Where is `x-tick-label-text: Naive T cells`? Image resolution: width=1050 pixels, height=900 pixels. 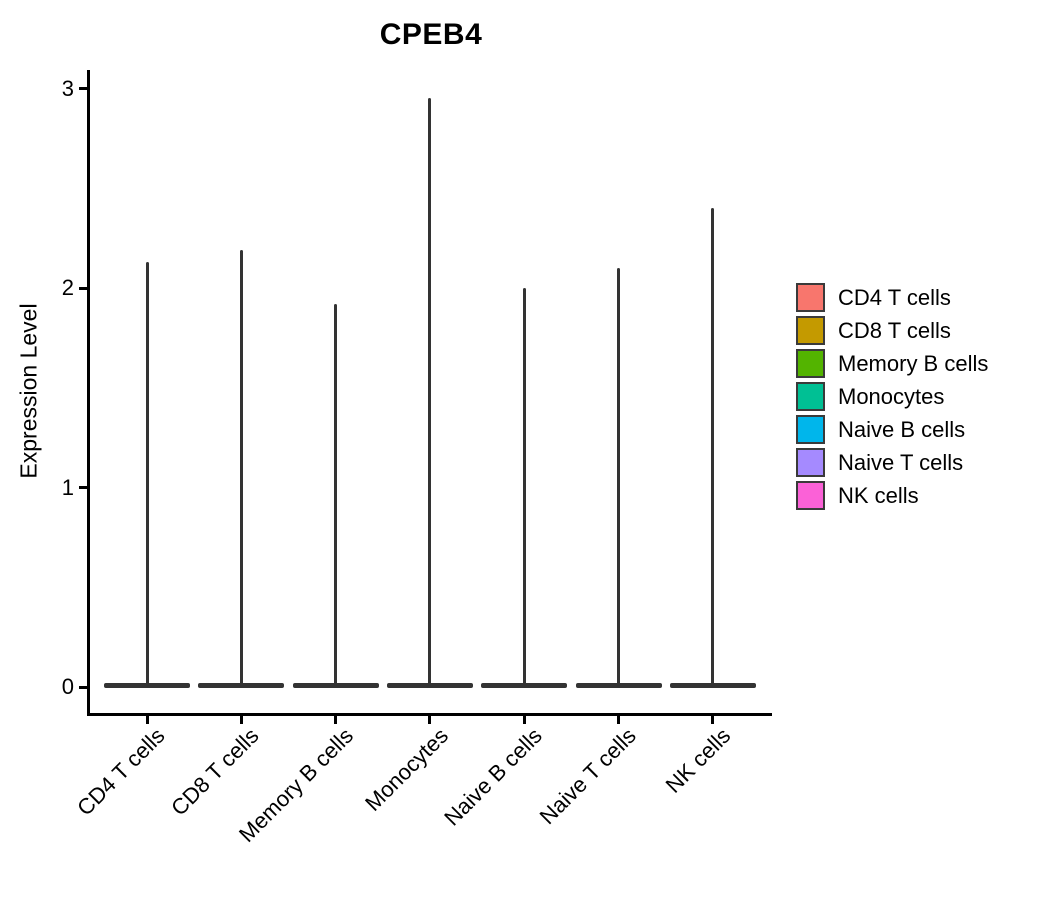 x-tick-label-text: Naive T cells is located at coordinates (588, 776).